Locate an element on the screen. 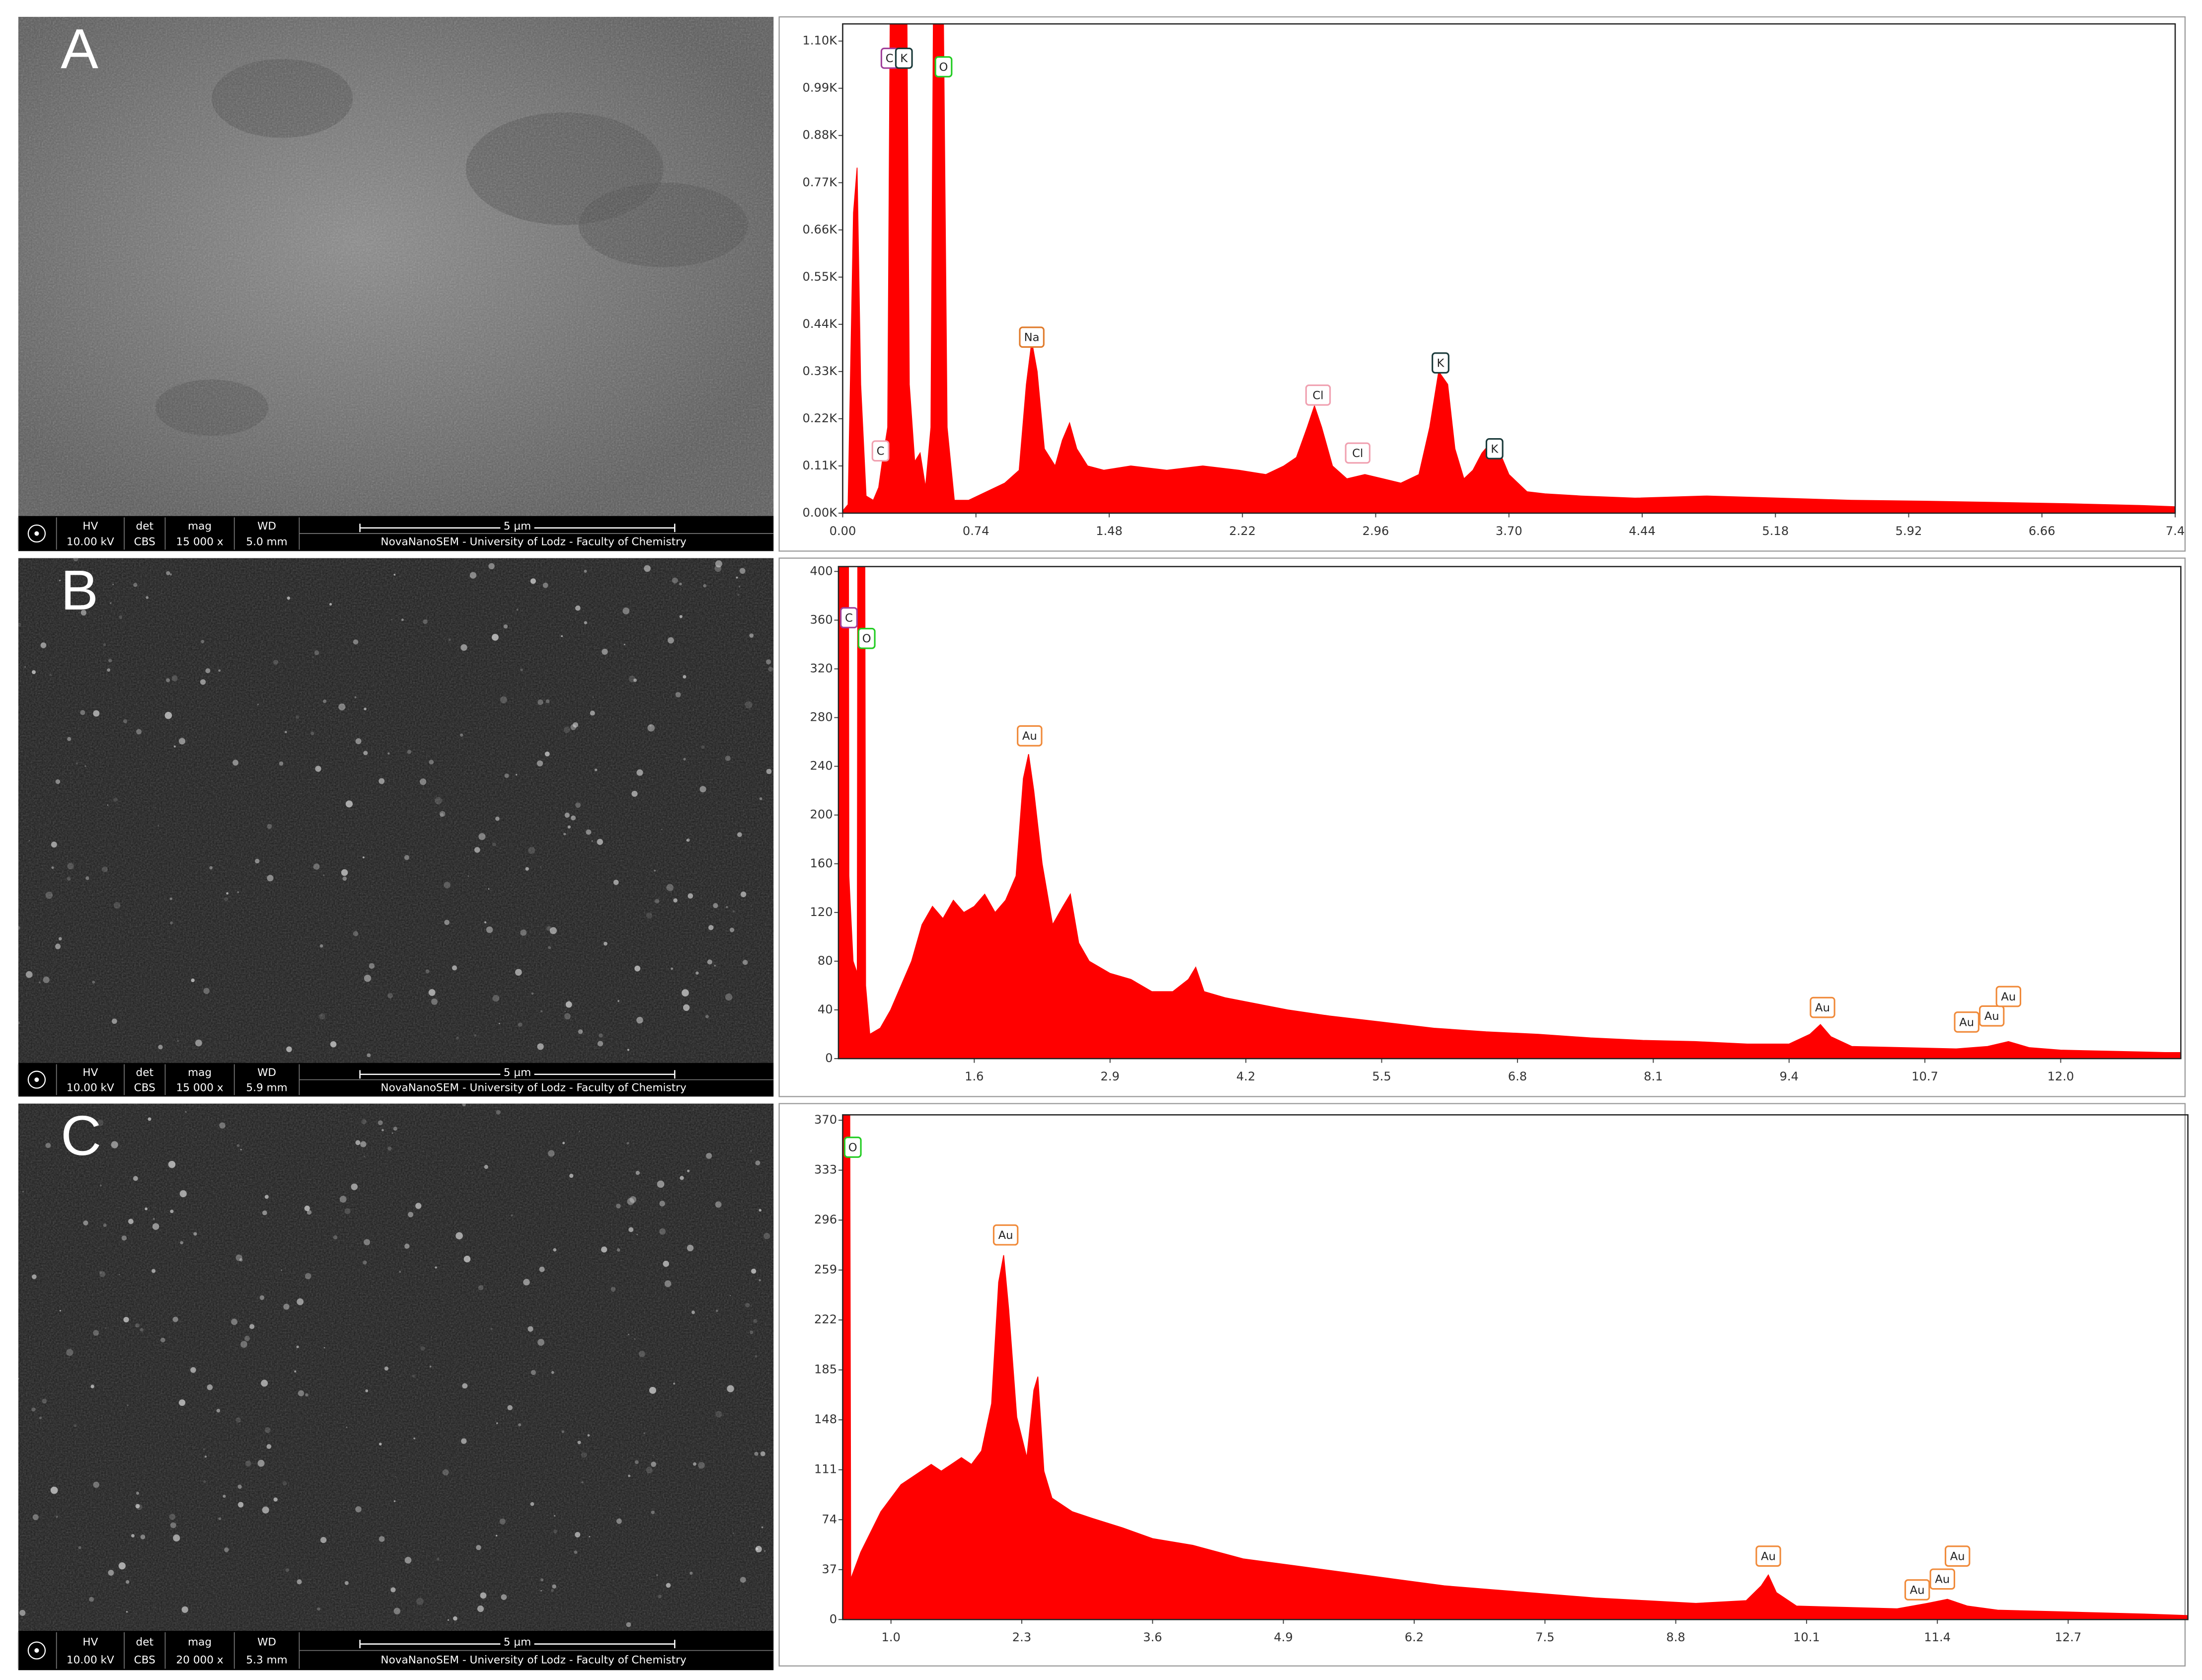 The image size is (2202, 1680). x-tick-label: 5.92 is located at coordinates (1909, 531).